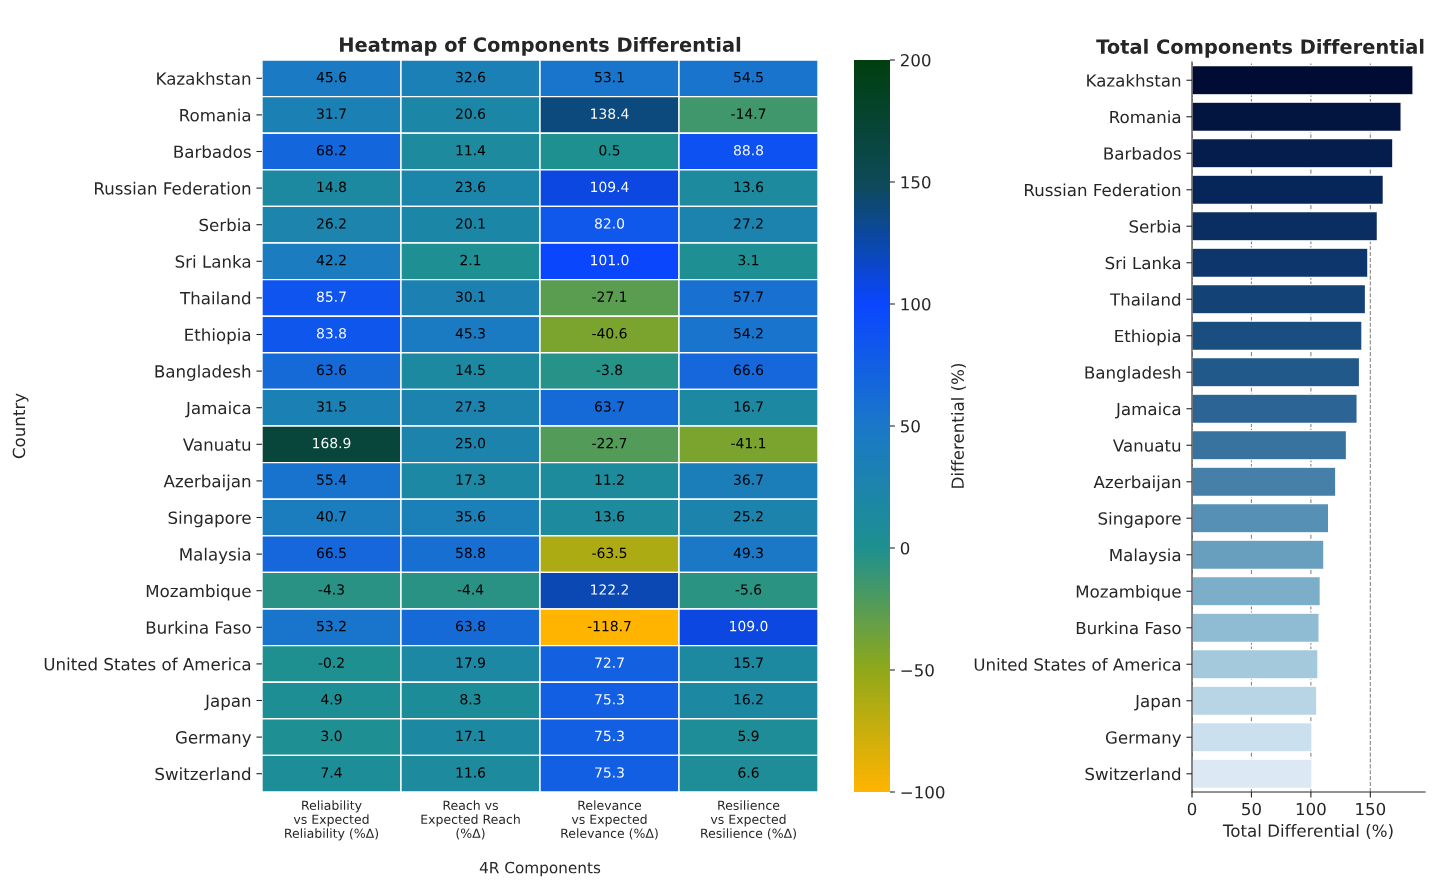 The width and height of the screenshot is (1445, 885). I want to click on data-label: -118.7, so click(609, 626).